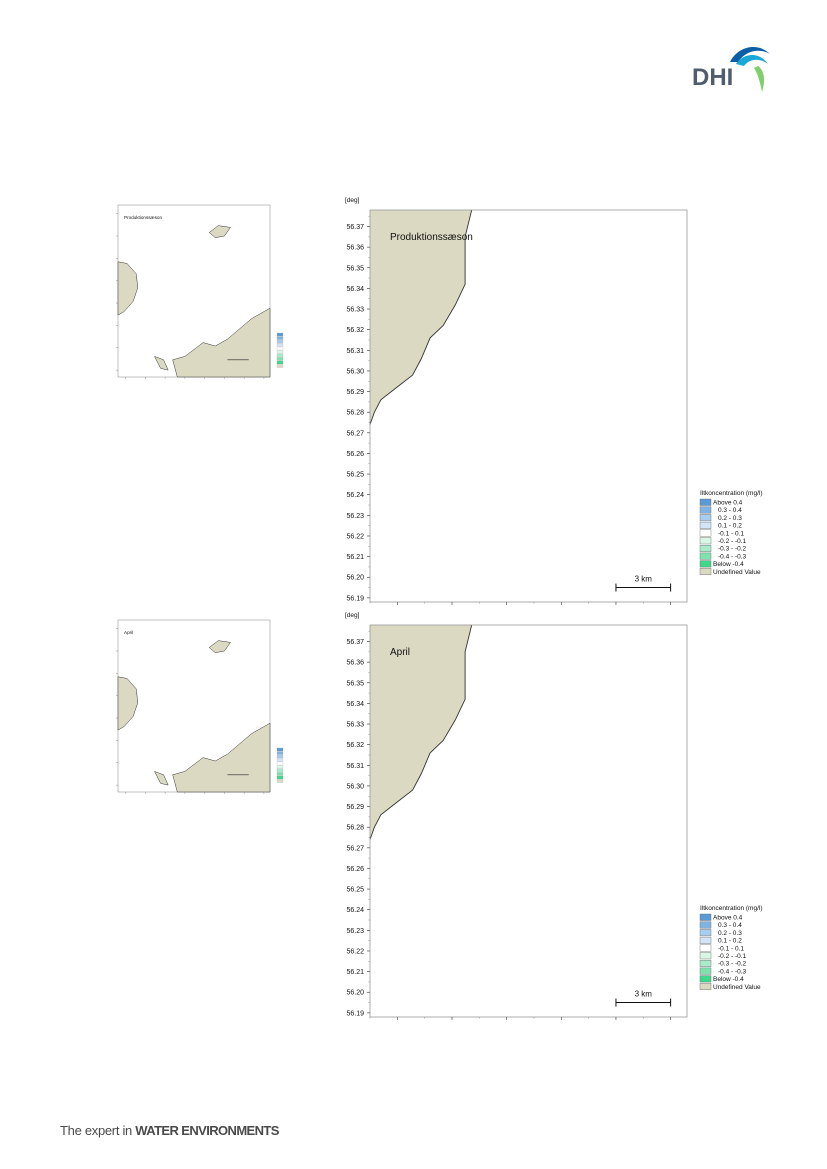 This screenshot has height=1169, width=827. What do you see at coordinates (143, 217) in the screenshot?
I see `overview-map-title: Produktionssæson` at bounding box center [143, 217].